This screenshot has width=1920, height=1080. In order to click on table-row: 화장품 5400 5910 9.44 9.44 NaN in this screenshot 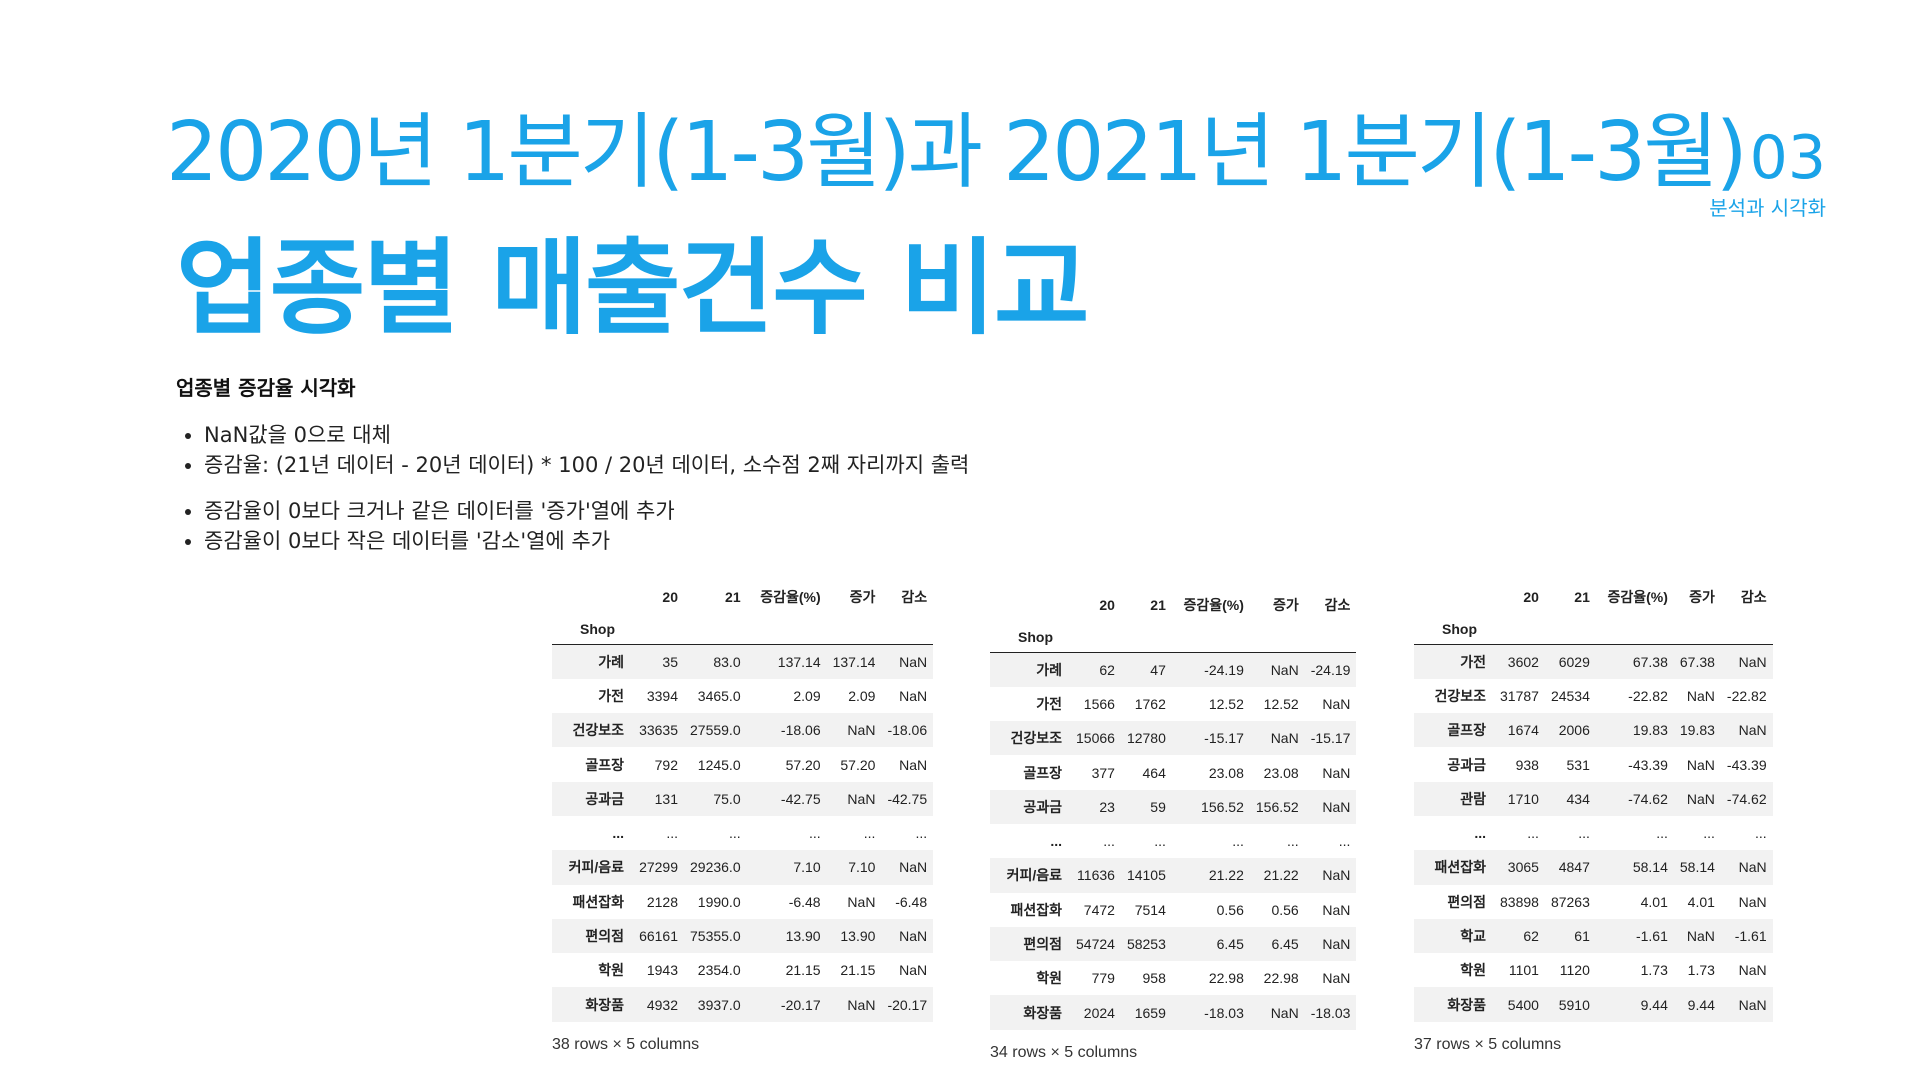, I will do `click(1593, 1004)`.